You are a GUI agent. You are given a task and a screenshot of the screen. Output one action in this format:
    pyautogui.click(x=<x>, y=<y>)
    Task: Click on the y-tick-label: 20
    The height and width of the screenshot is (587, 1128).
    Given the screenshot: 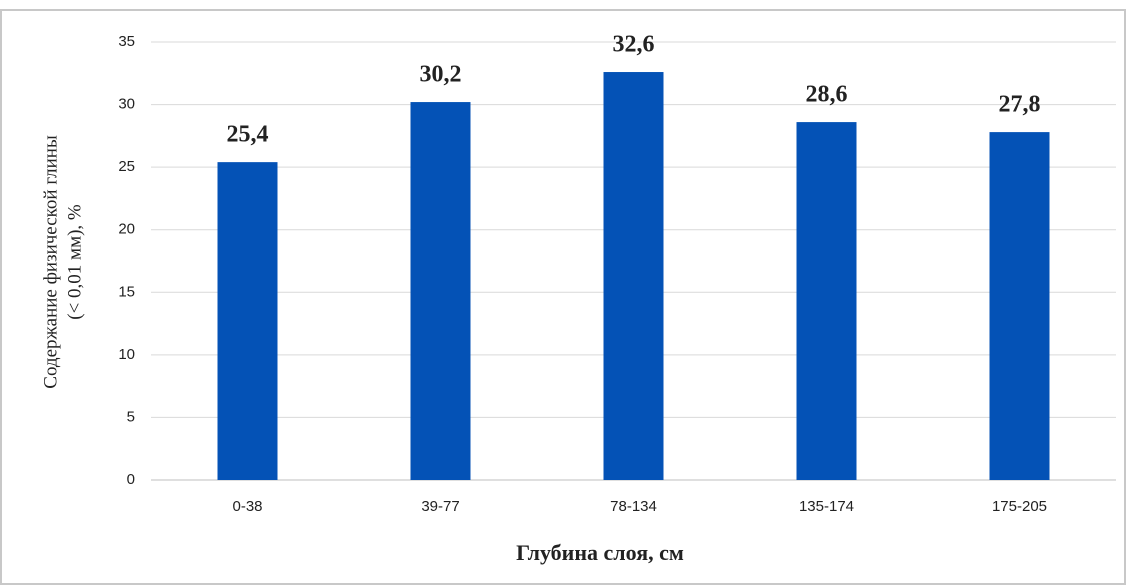 What is the action you would take?
    pyautogui.click(x=126, y=229)
    